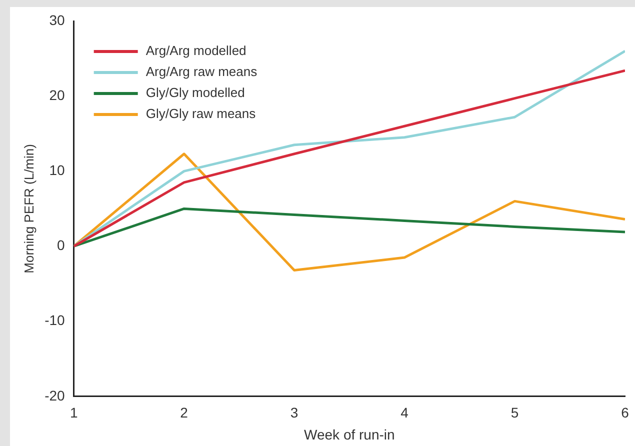 The image size is (635, 446). Describe the element at coordinates (55, 395) in the screenshot. I see `y-tick-label: -20` at that location.